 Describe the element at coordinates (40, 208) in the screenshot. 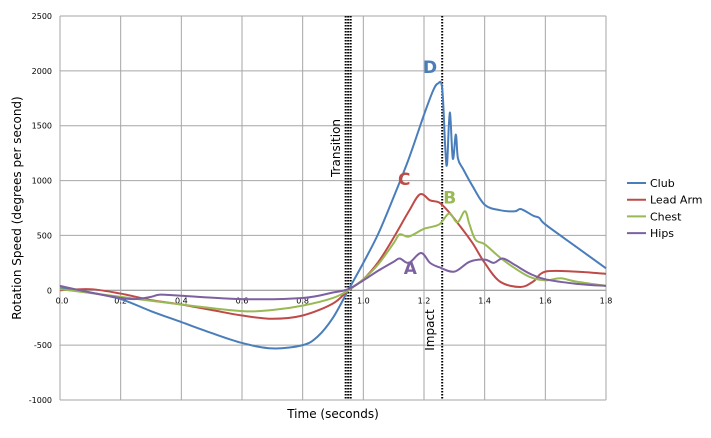

I see `y-tick-labels: -1000 -500 0 500 1000 1500 2000 2500` at that location.